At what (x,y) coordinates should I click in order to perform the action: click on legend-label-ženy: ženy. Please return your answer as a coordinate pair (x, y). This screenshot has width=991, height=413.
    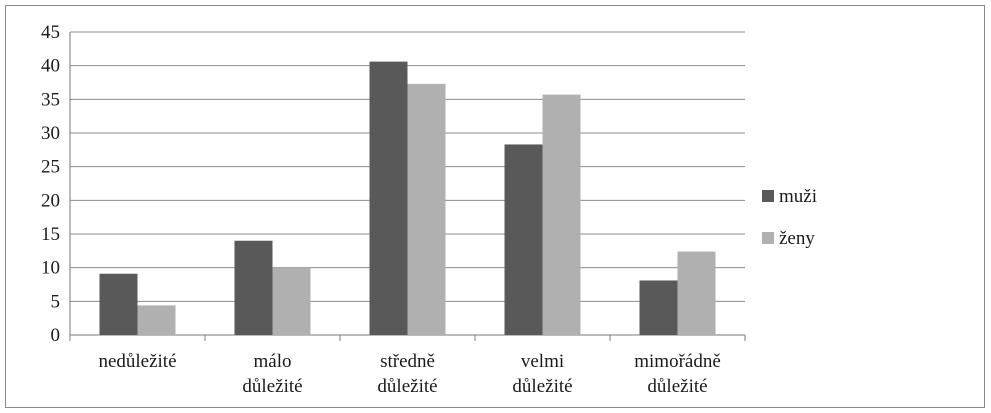
    Looking at the image, I should click on (797, 238).